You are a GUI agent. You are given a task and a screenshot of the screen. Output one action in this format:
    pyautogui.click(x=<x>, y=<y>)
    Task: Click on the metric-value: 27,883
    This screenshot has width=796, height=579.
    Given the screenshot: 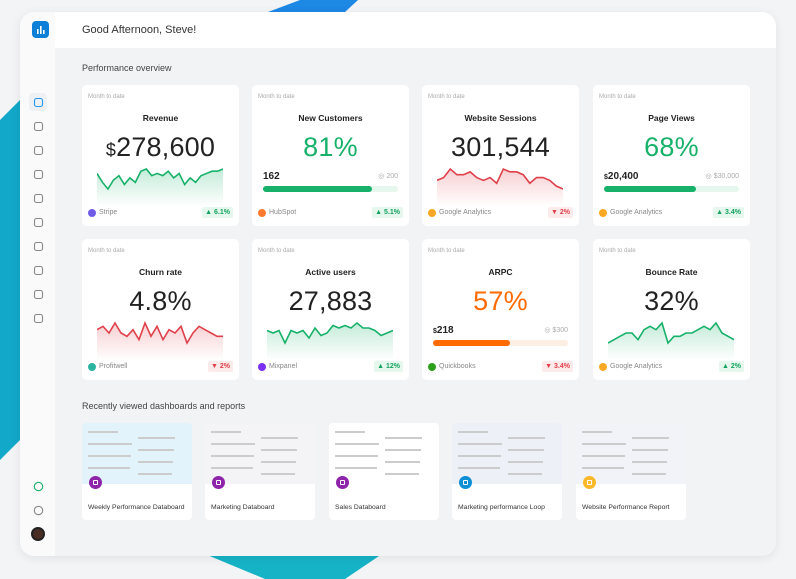 What is the action you would take?
    pyautogui.click(x=330, y=301)
    